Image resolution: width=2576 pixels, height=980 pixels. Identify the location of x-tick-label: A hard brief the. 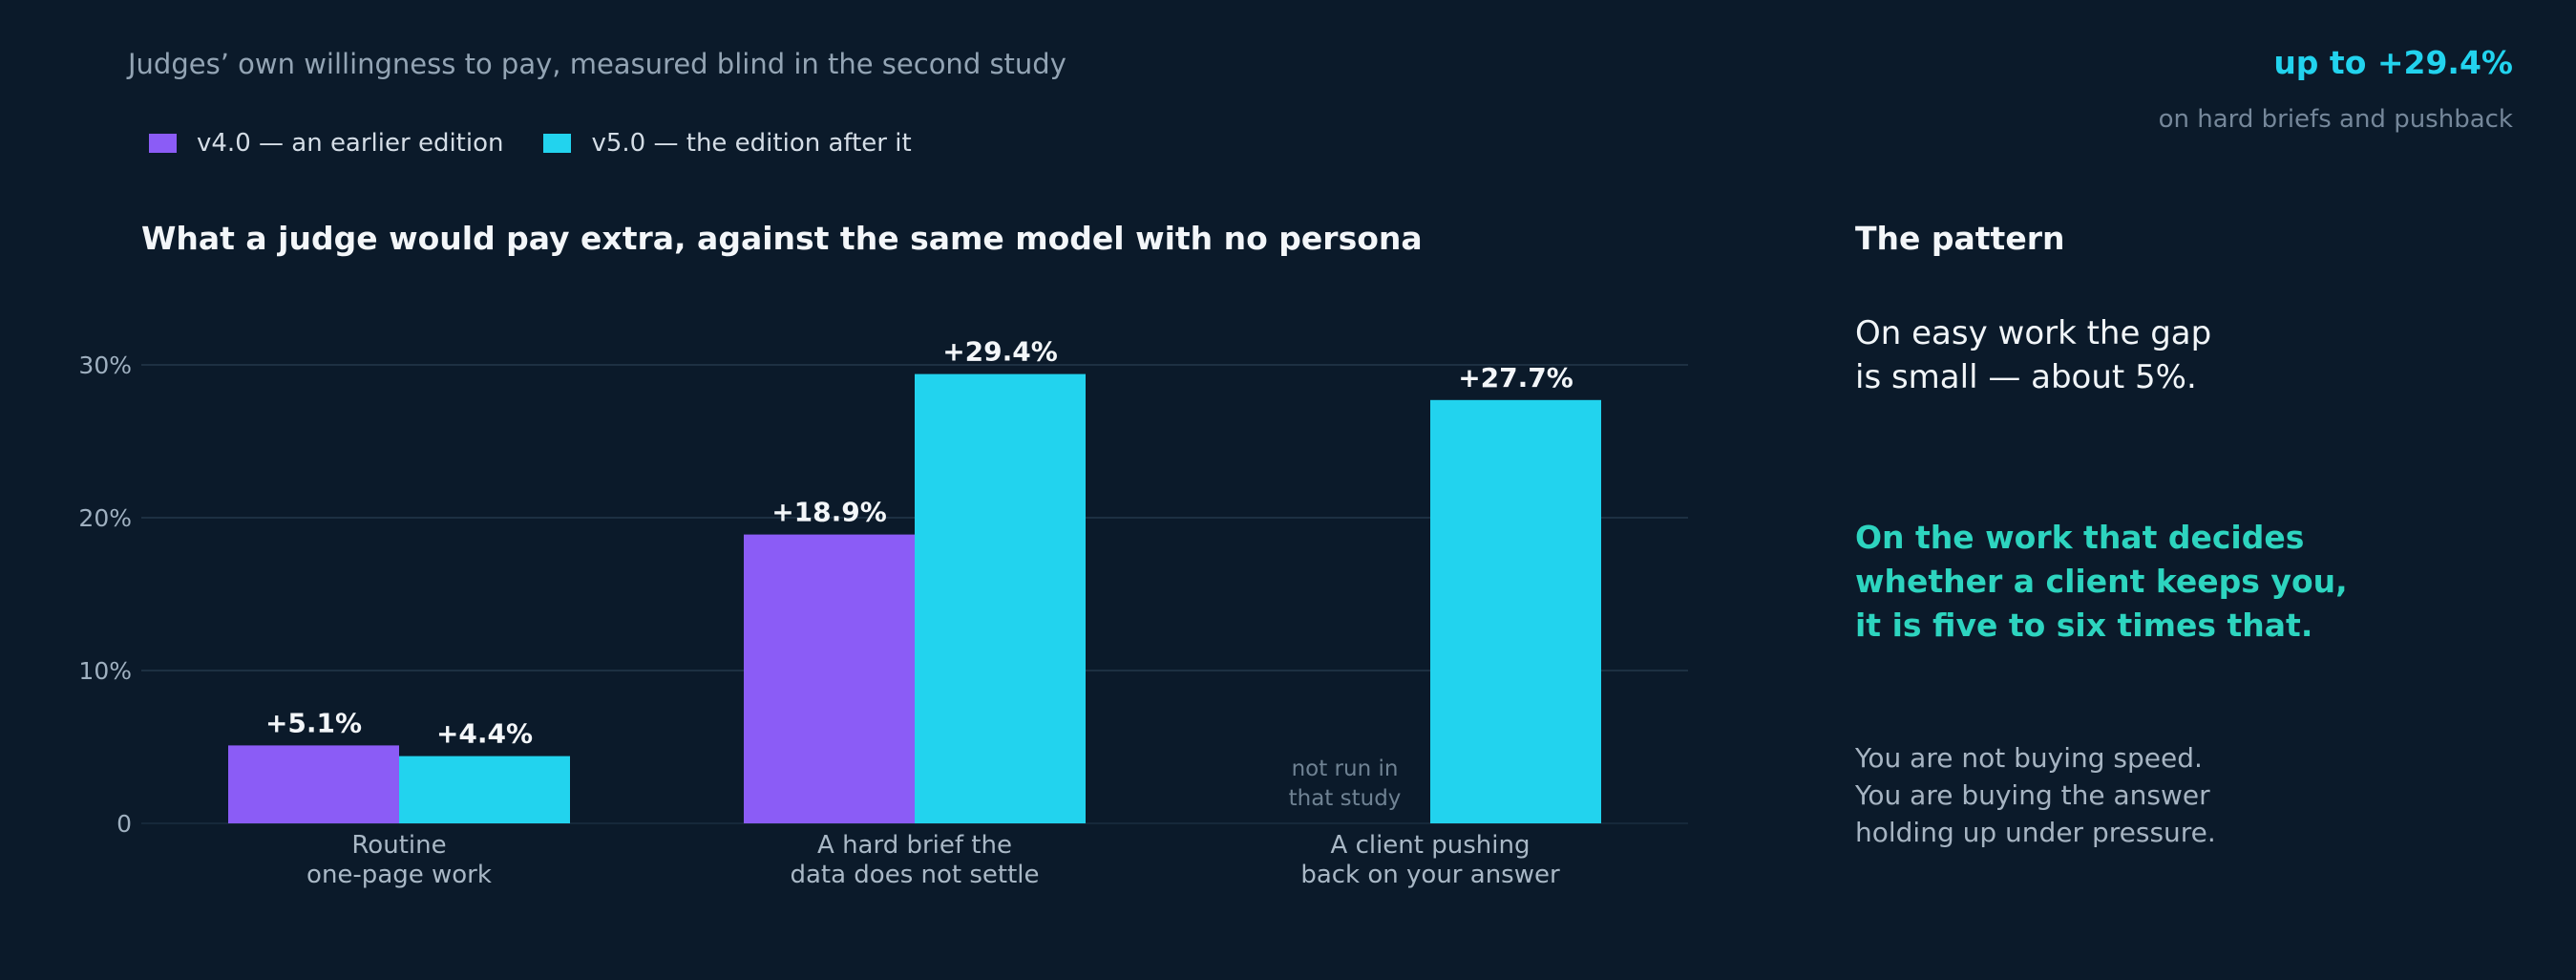
(914, 845).